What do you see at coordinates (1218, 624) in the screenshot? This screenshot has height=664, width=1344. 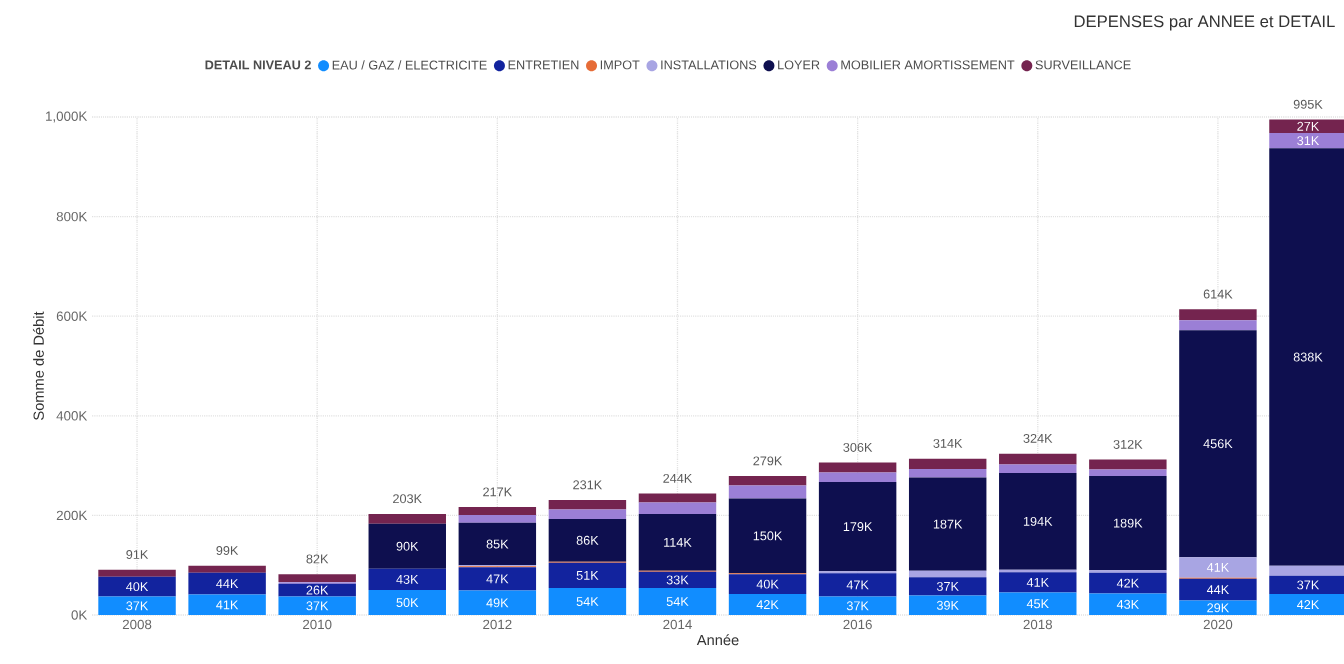 I see `x-tick-label: 2020` at bounding box center [1218, 624].